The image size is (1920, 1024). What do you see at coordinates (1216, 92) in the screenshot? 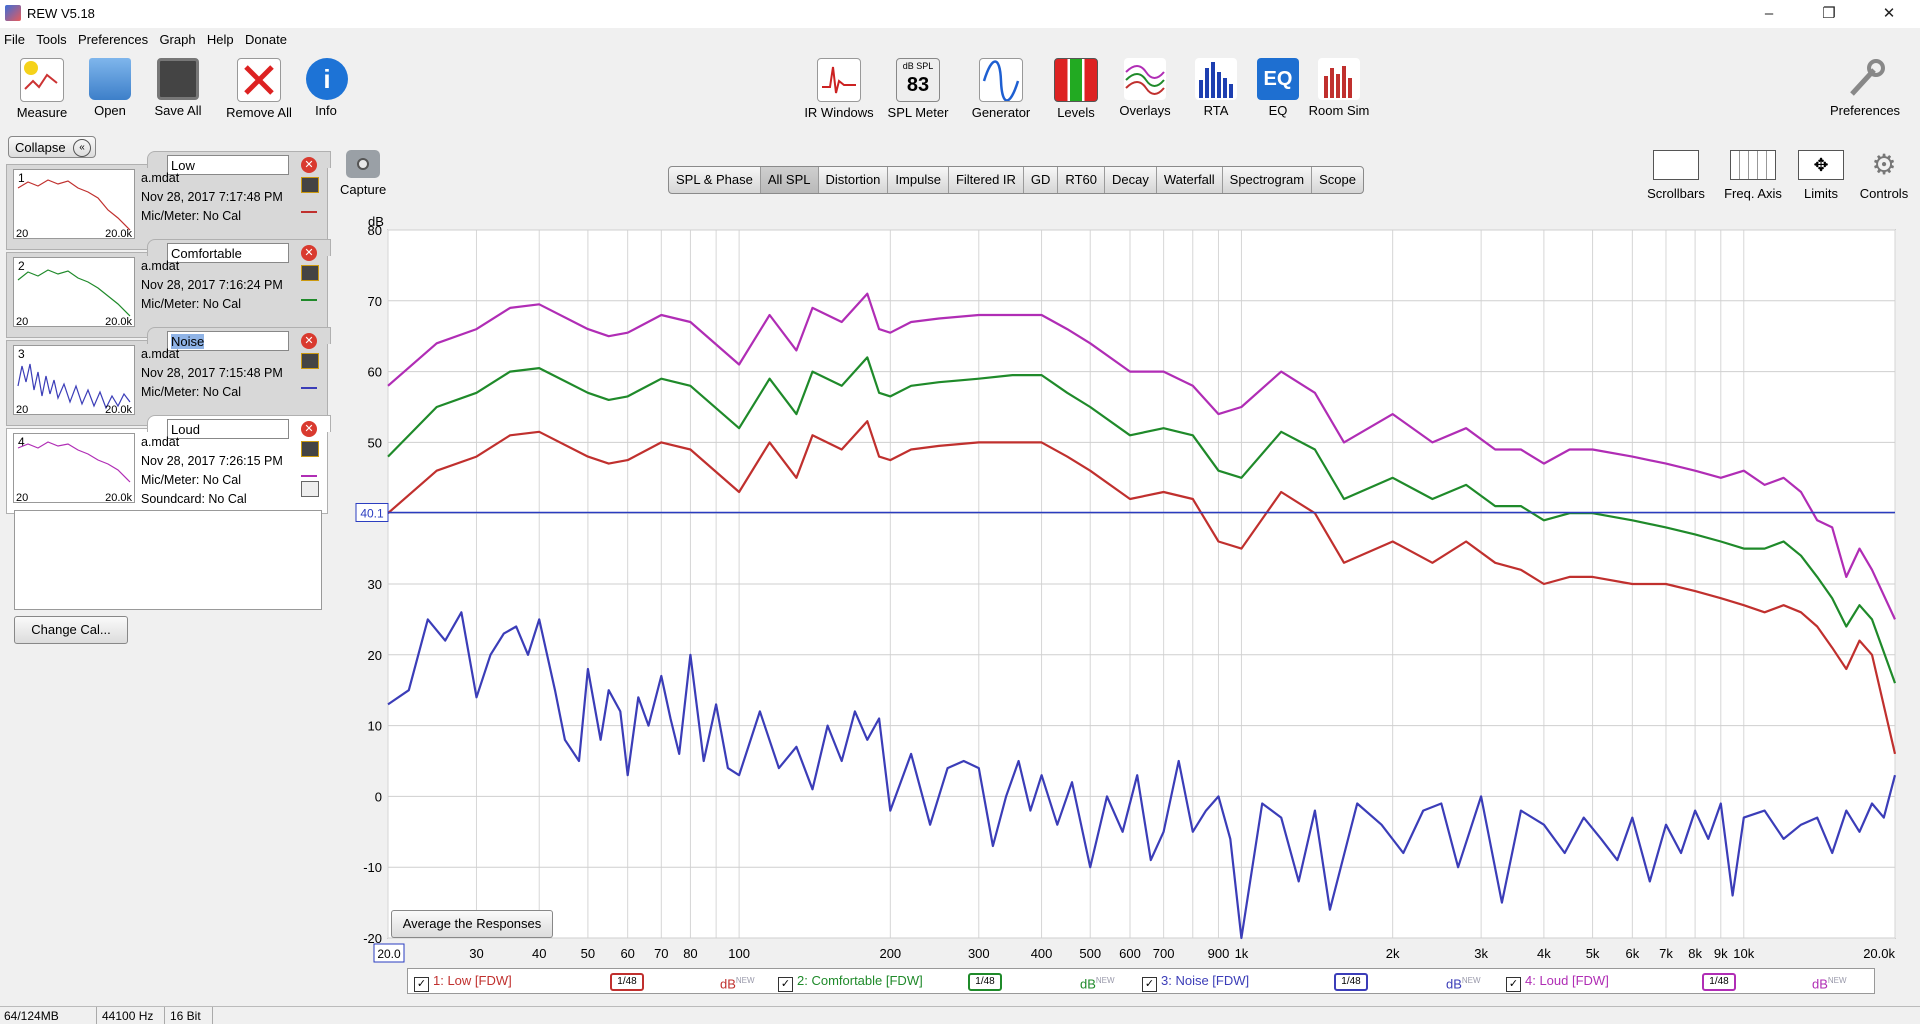
I see `rta-button: RTA` at bounding box center [1216, 92].